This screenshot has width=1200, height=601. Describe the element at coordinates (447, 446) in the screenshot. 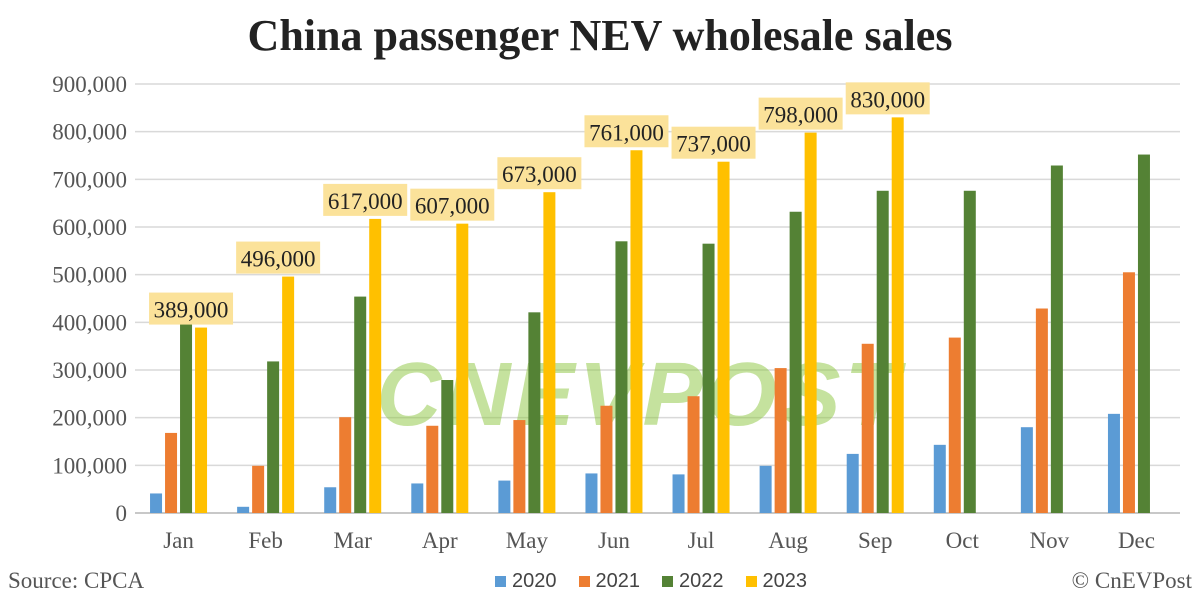

I see `bar-2022-apr` at that location.